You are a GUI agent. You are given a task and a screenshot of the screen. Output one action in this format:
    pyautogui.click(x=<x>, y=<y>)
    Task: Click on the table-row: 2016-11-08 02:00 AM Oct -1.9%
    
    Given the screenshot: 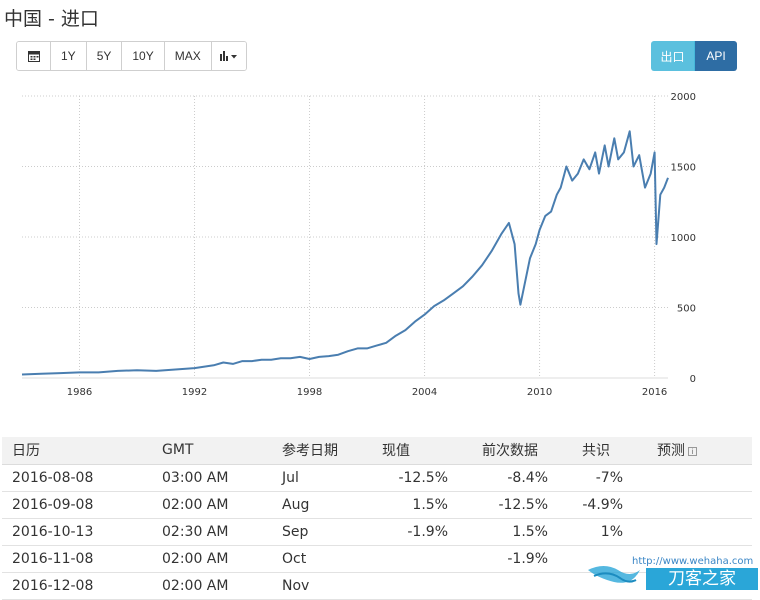 What is the action you would take?
    pyautogui.click(x=377, y=559)
    